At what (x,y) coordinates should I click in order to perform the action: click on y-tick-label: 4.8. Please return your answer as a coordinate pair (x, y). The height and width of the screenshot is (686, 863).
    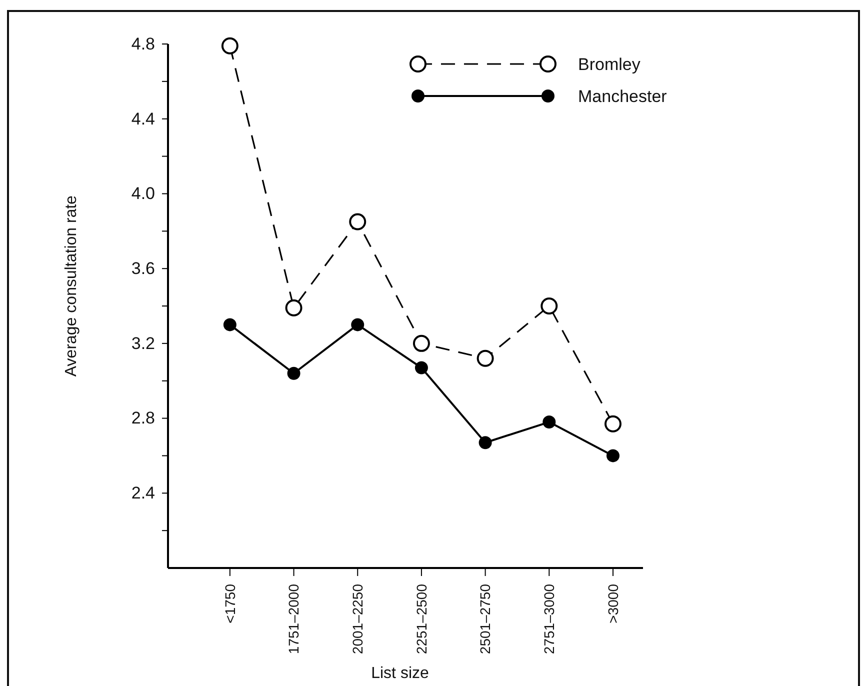
    Looking at the image, I should click on (143, 44).